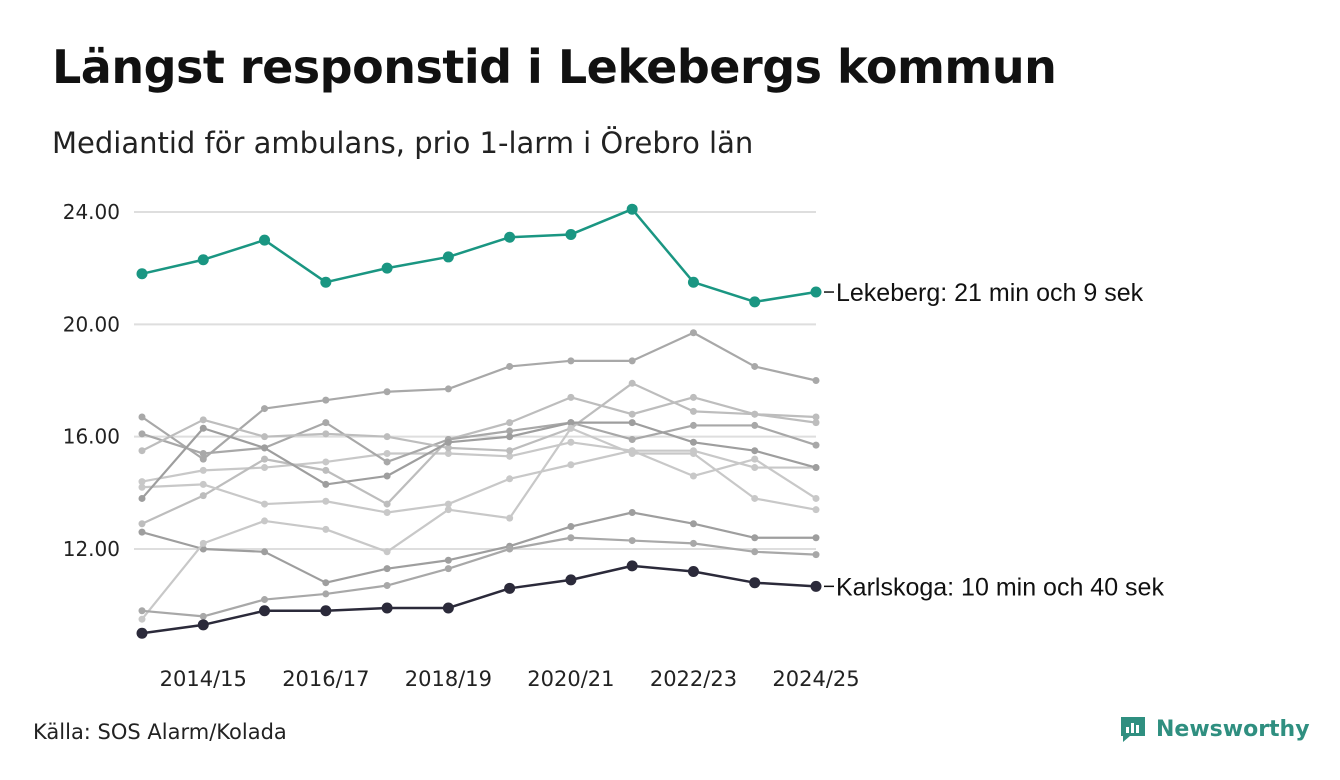 The image size is (1340, 780). I want to click on series-line-kommun-f, so click(479, 442).